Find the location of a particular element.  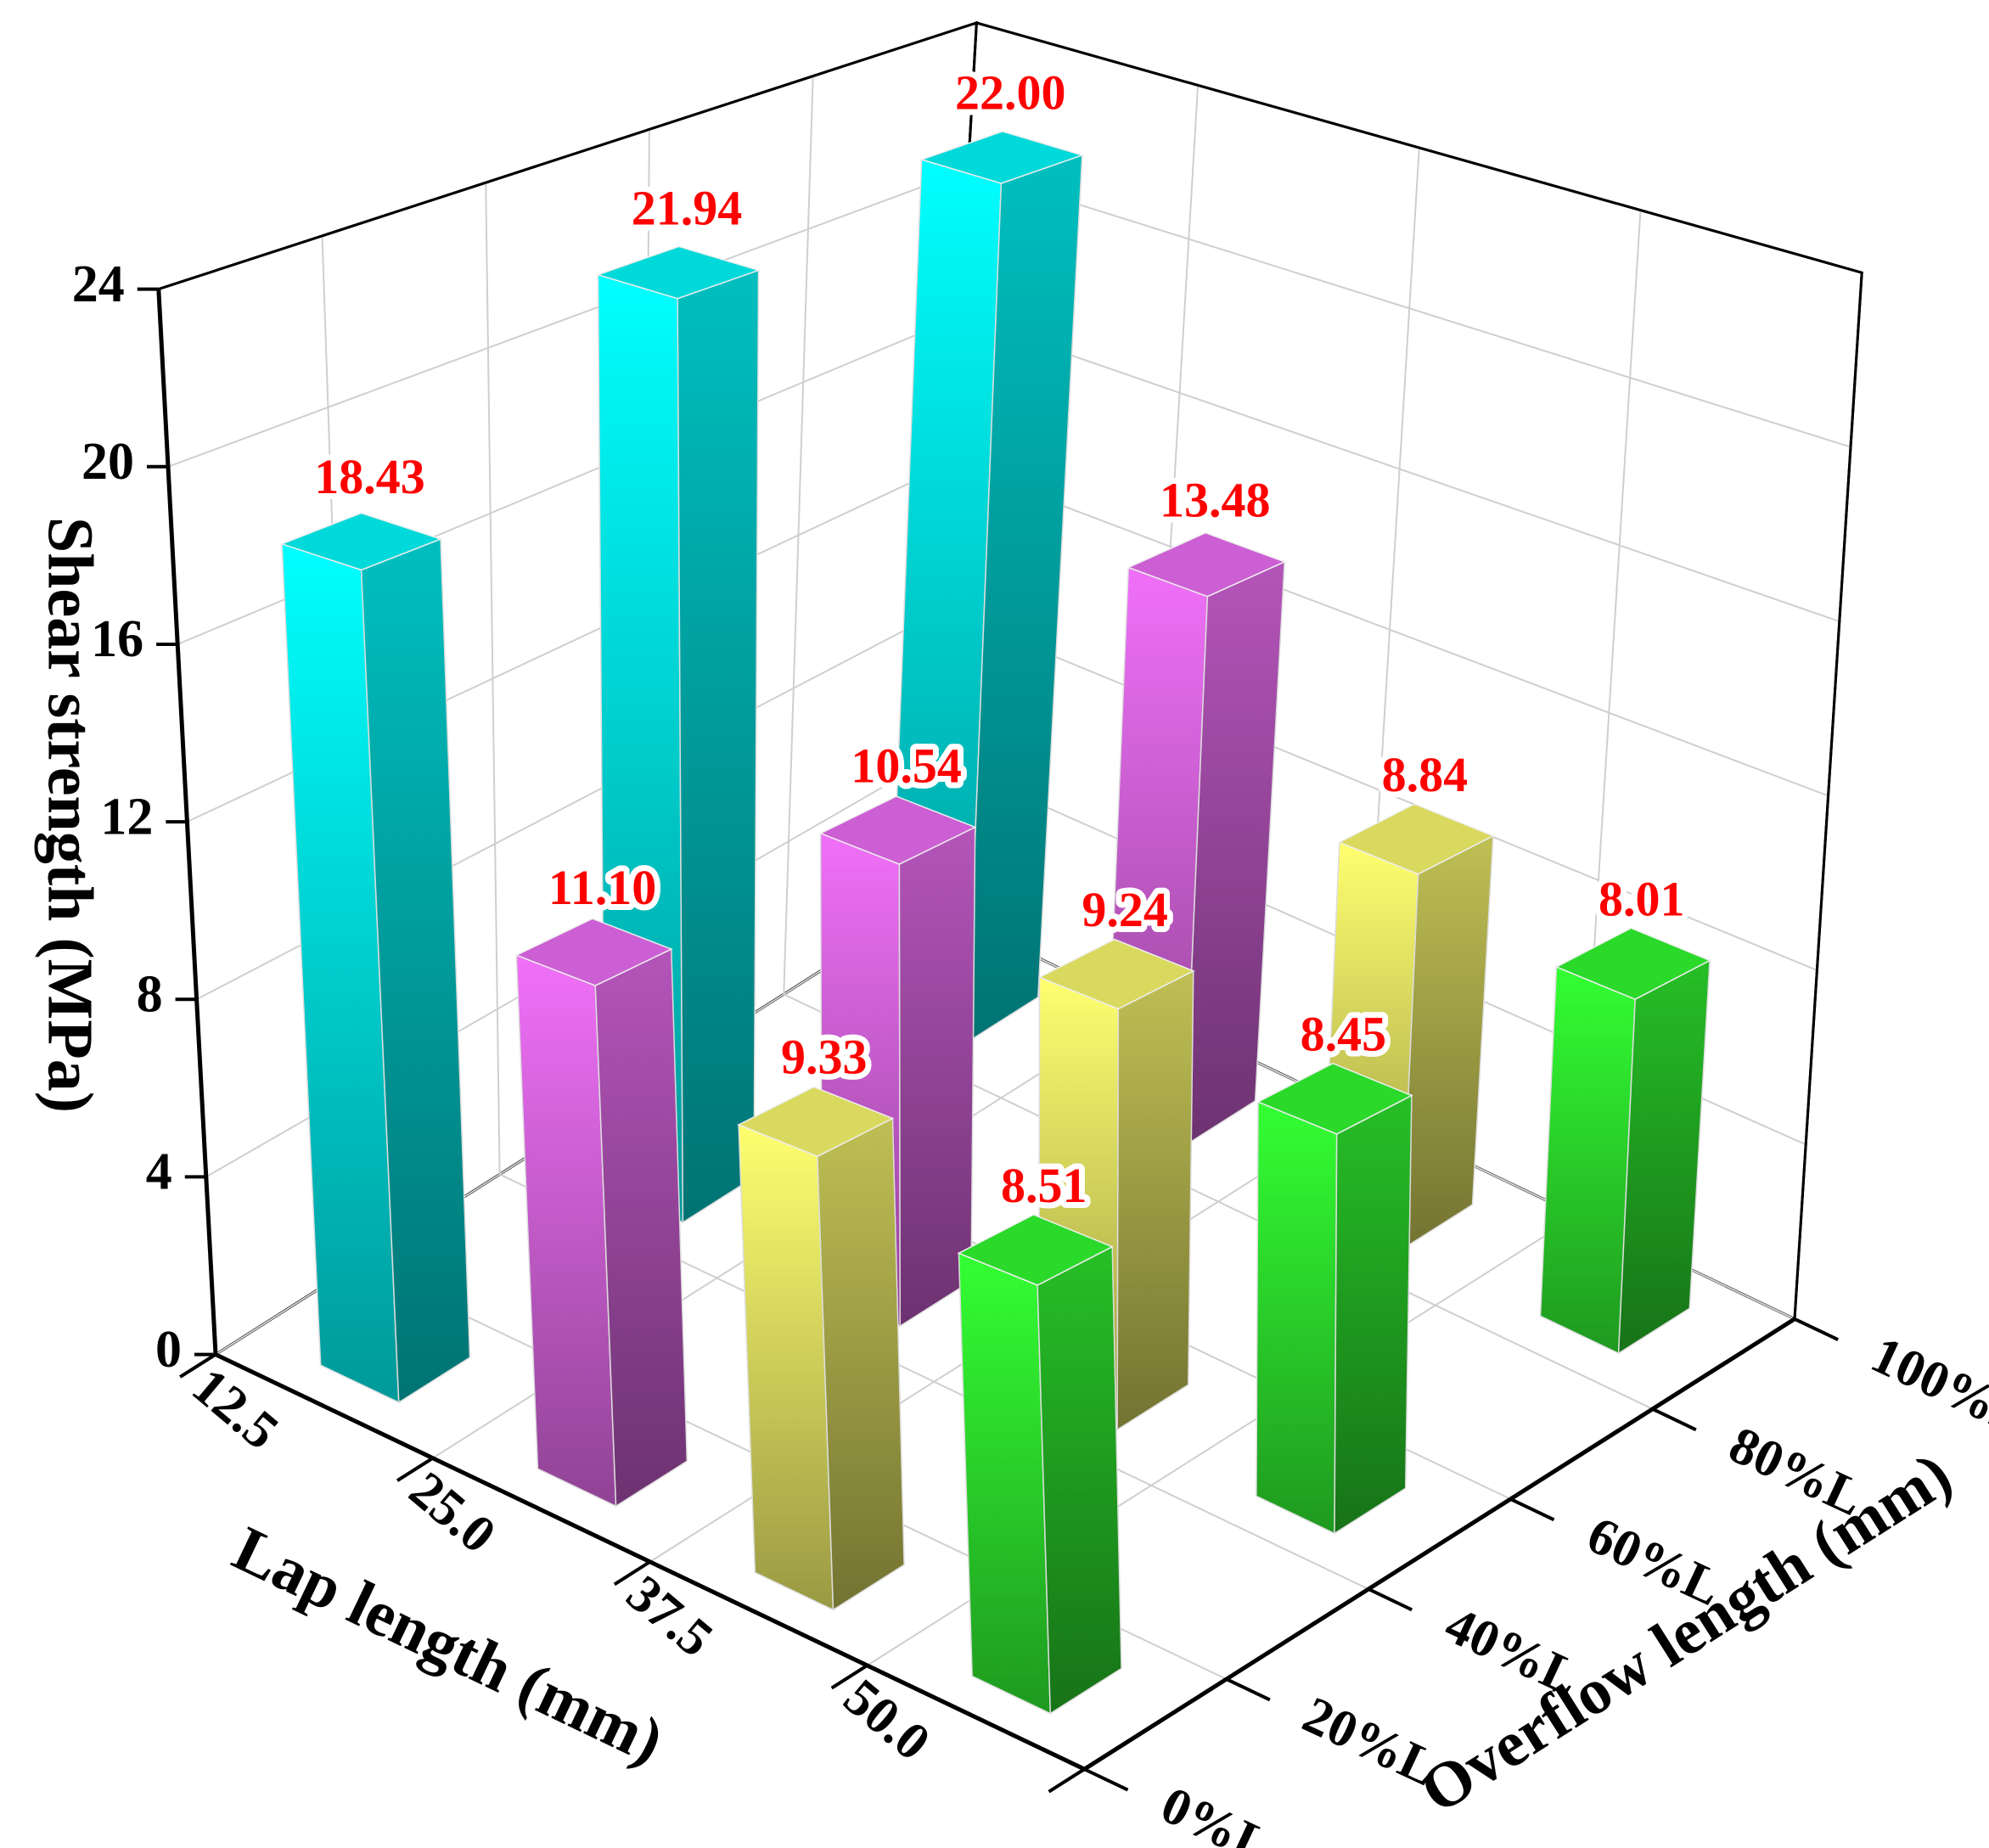

value-label: 8.51 is located at coordinates (1044, 1185).